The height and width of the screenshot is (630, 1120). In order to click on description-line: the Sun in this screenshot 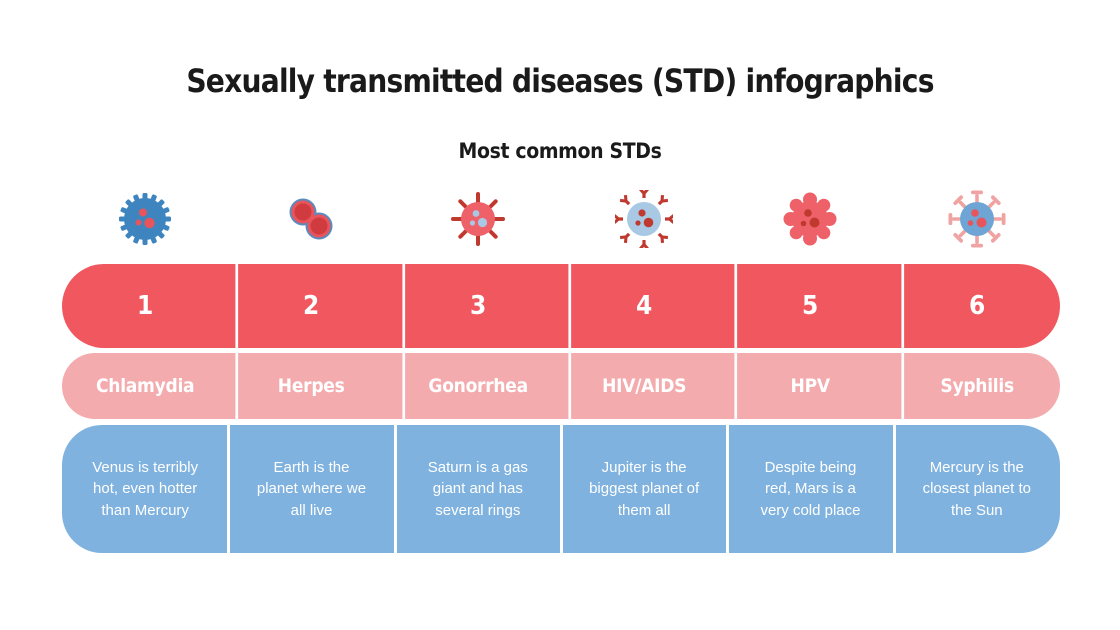, I will do `click(976, 510)`.